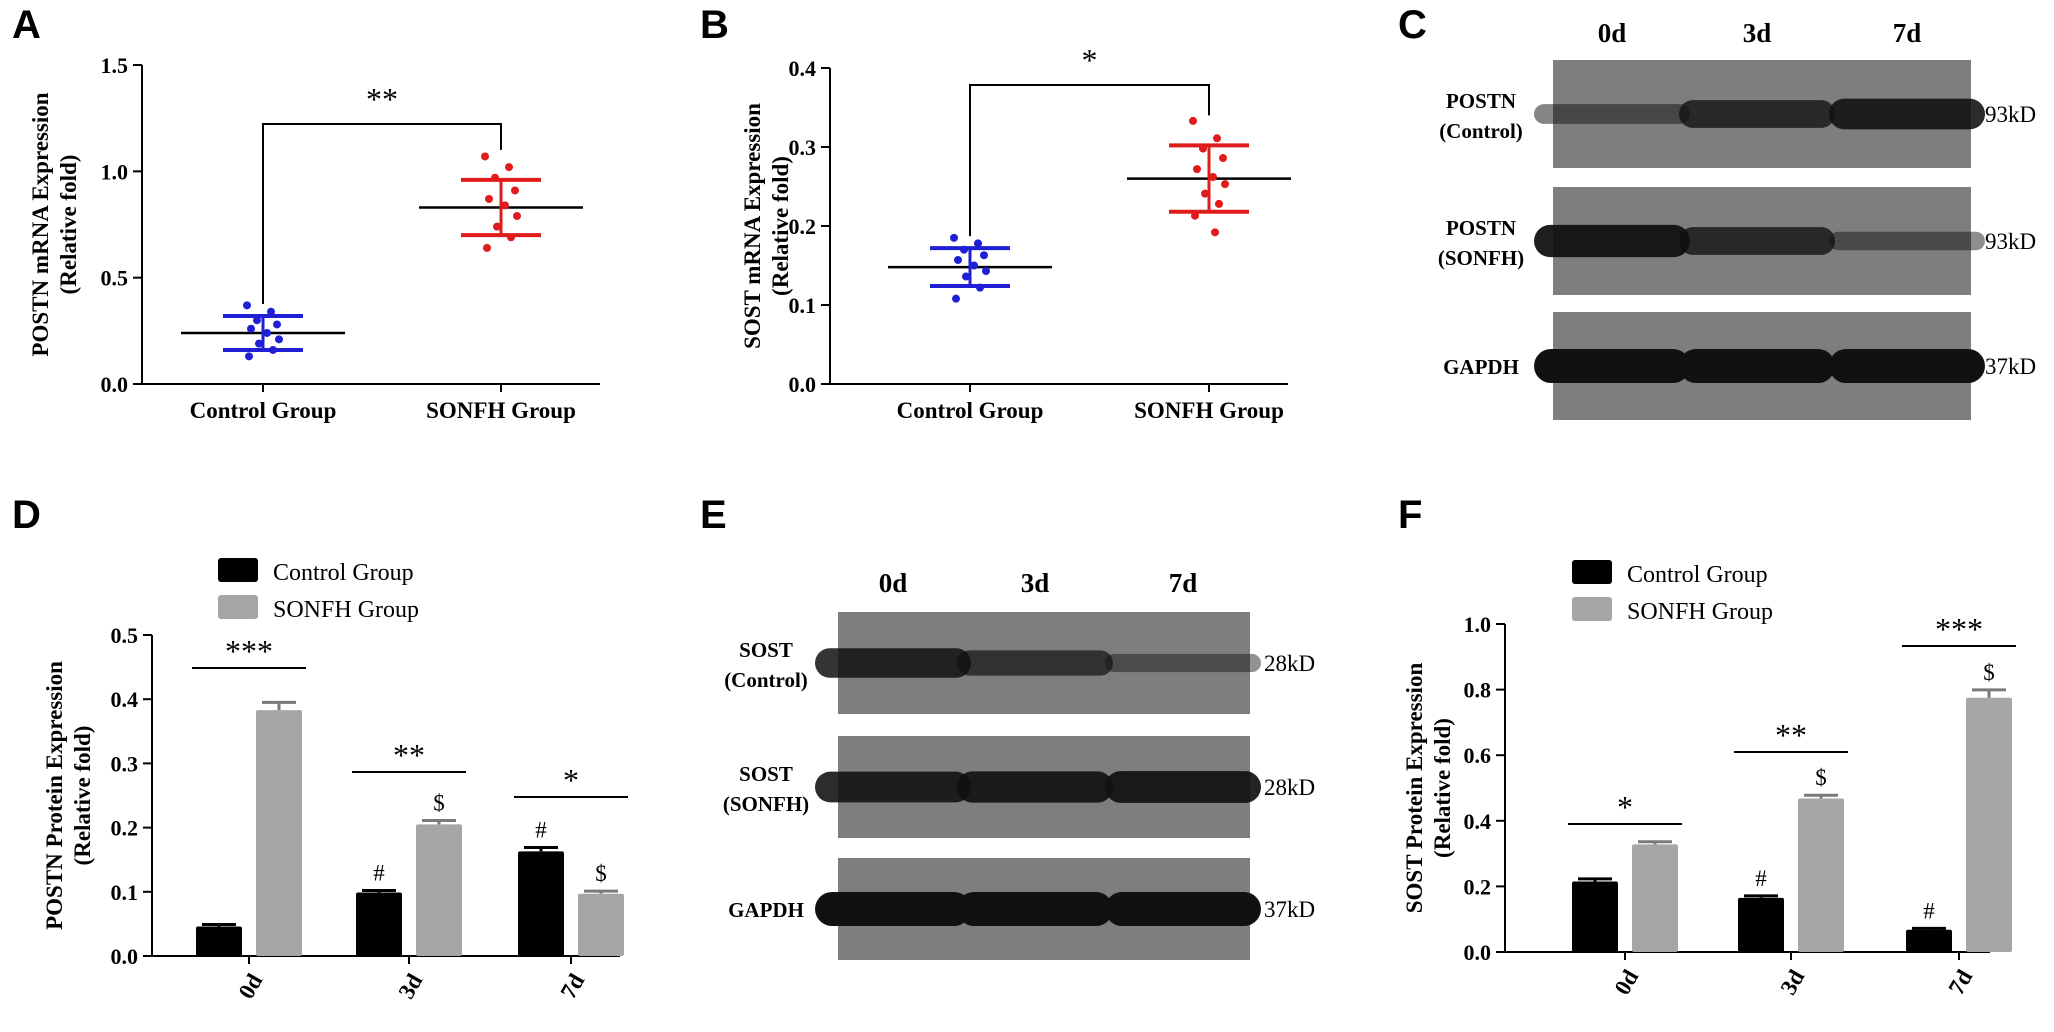 The height and width of the screenshot is (1032, 2054). Describe the element at coordinates (1478, 755) in the screenshot. I see `y-tick-label: 0.6` at that location.